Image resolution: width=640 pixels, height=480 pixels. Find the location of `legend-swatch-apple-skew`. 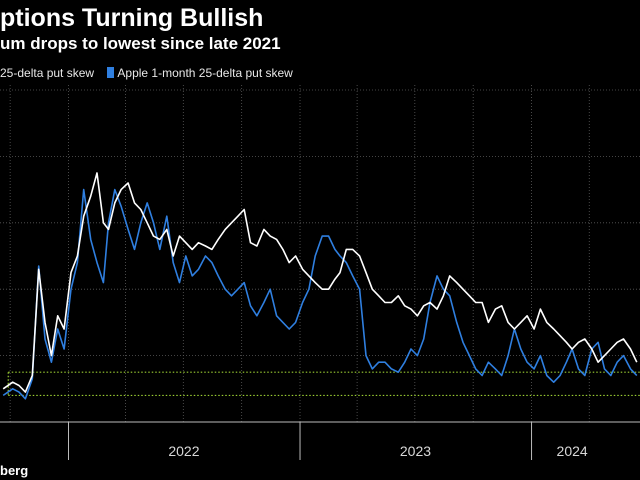

legend-swatch-apple-skew is located at coordinates (111, 72).